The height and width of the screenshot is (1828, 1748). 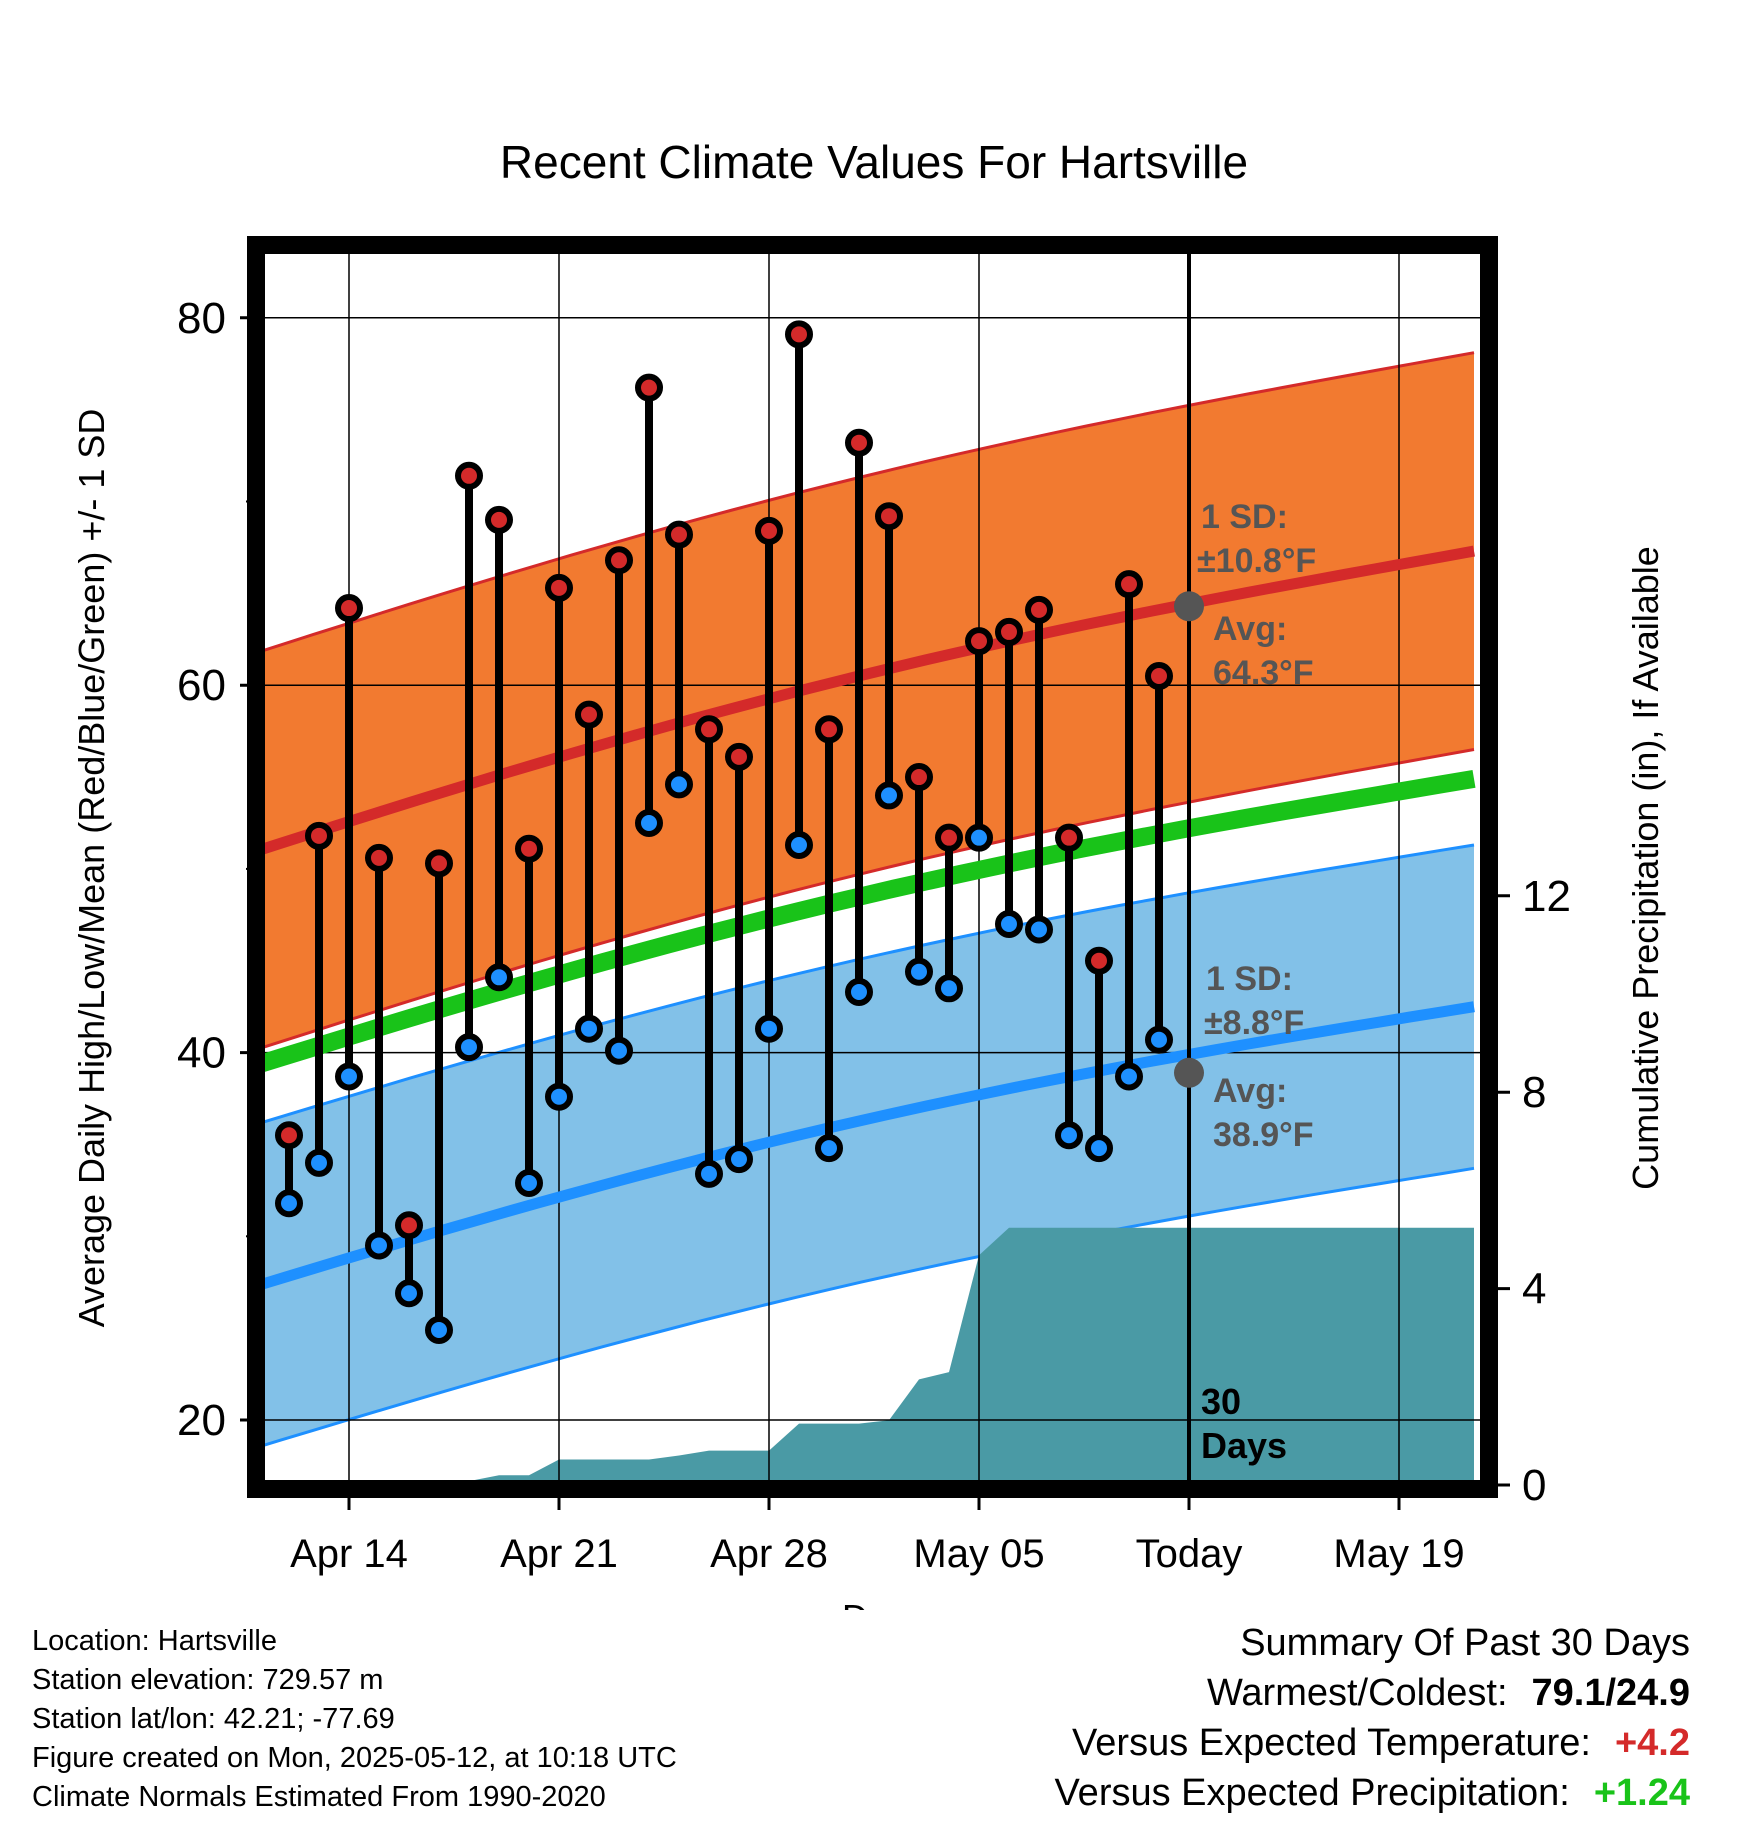 I want to click on y-tick-label: 40, so click(x=201, y=1053).